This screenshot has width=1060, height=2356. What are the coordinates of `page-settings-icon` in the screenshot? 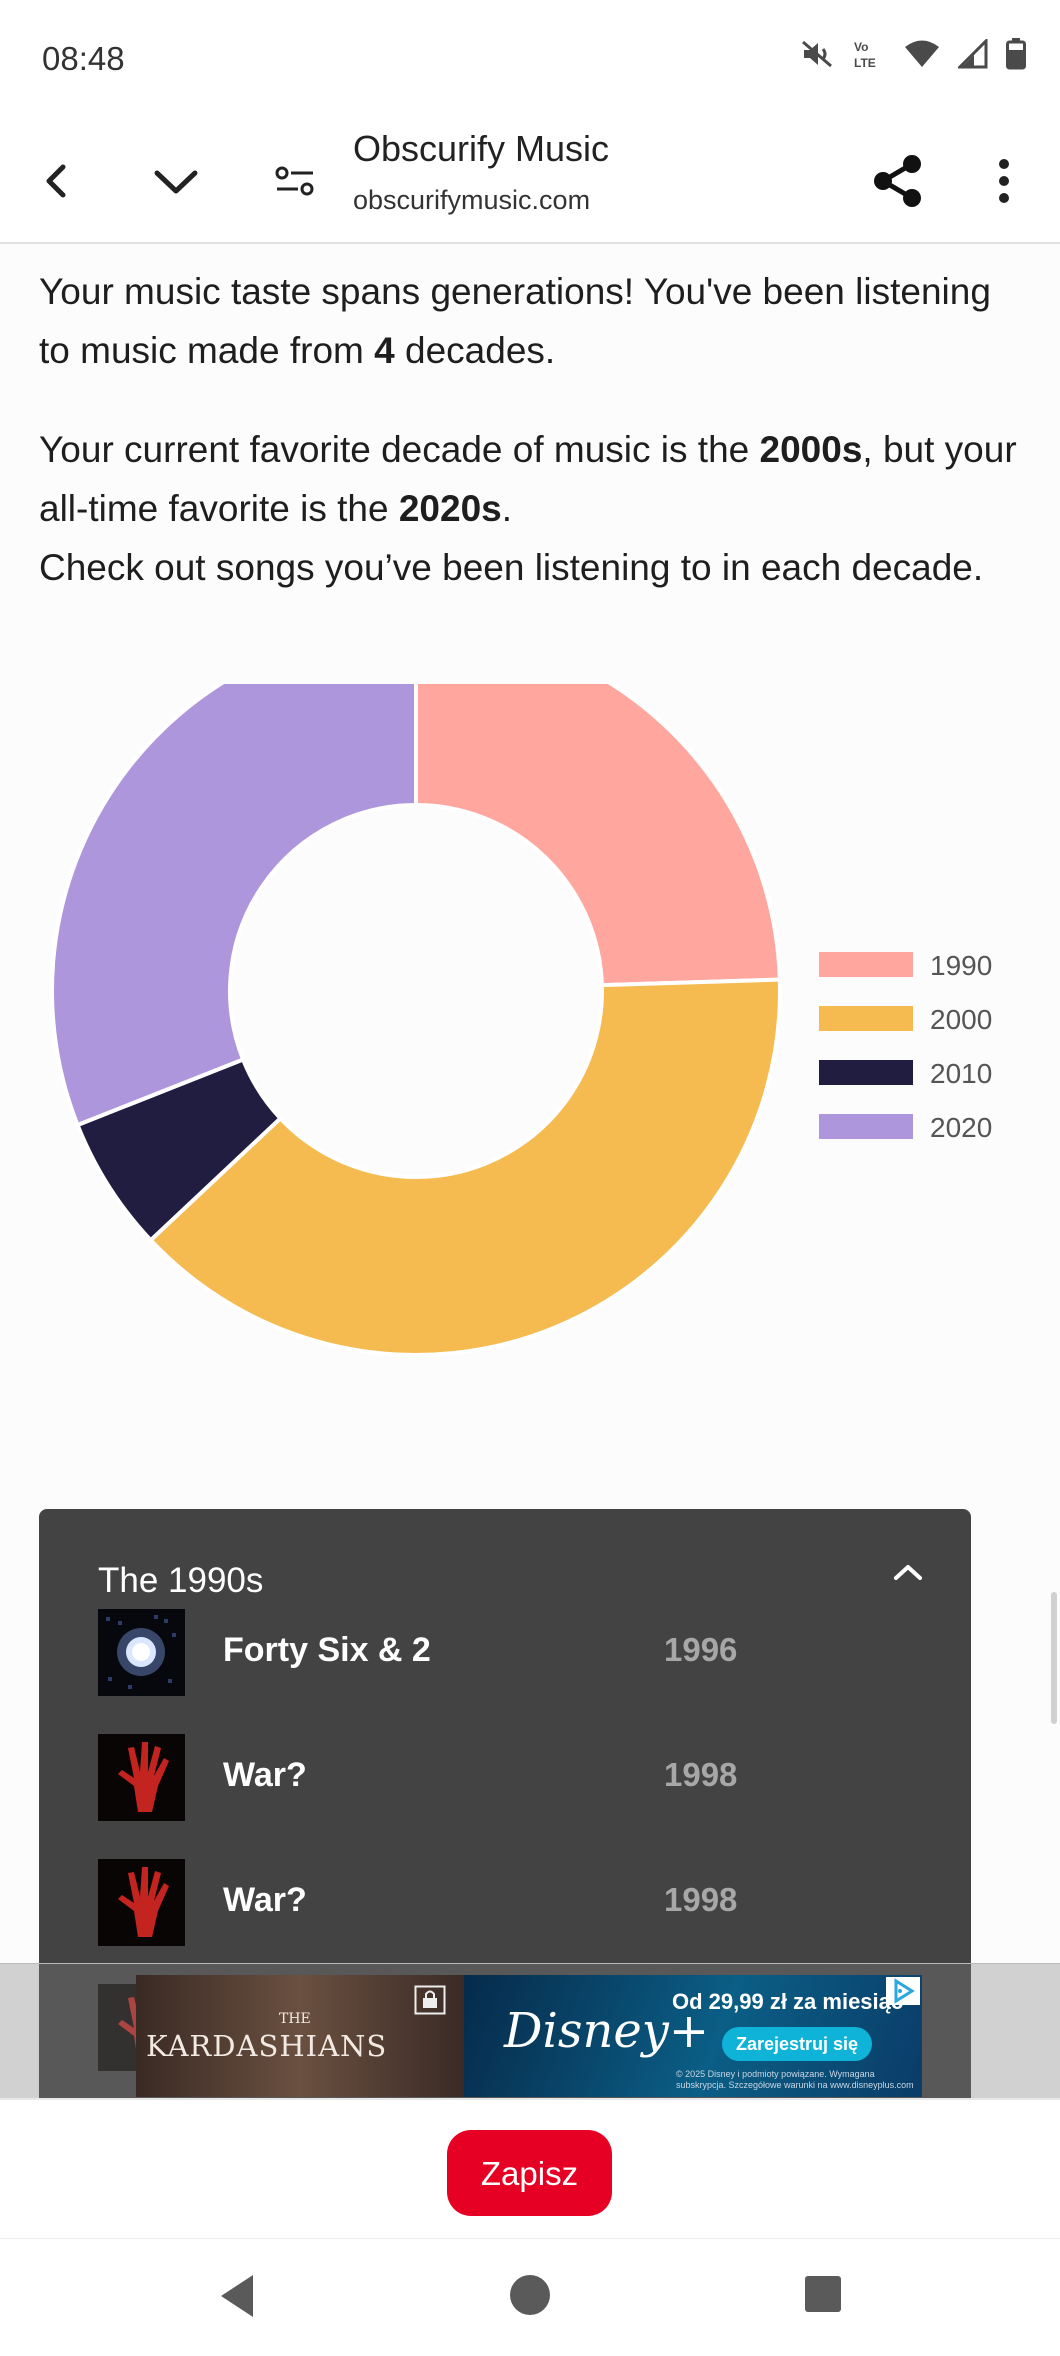 It's located at (295, 181).